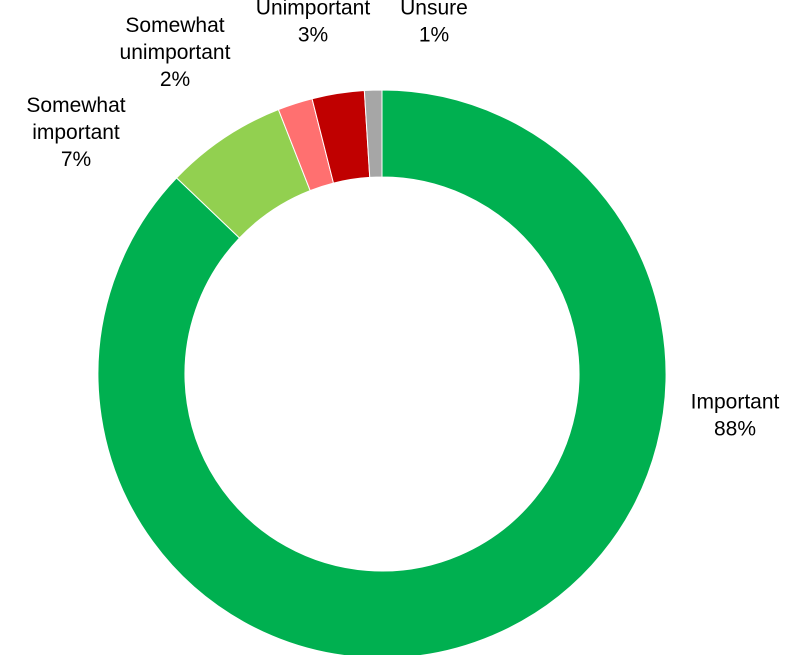 The image size is (796, 655). I want to click on slice-unsure, so click(373, 133).